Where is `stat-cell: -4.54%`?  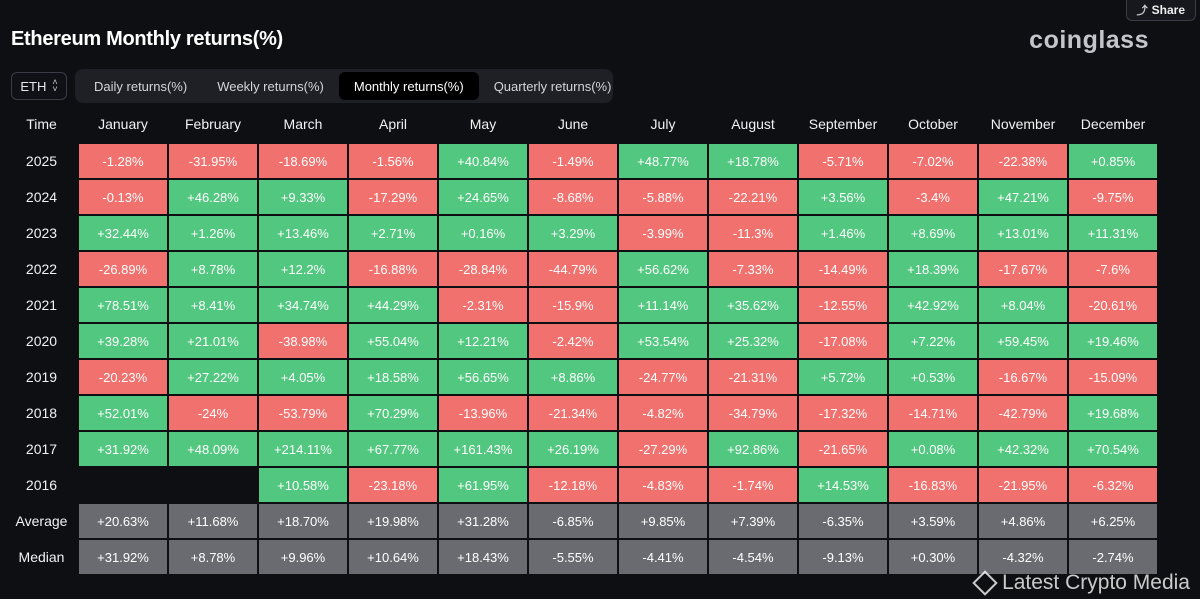 stat-cell: -4.54% is located at coordinates (753, 557).